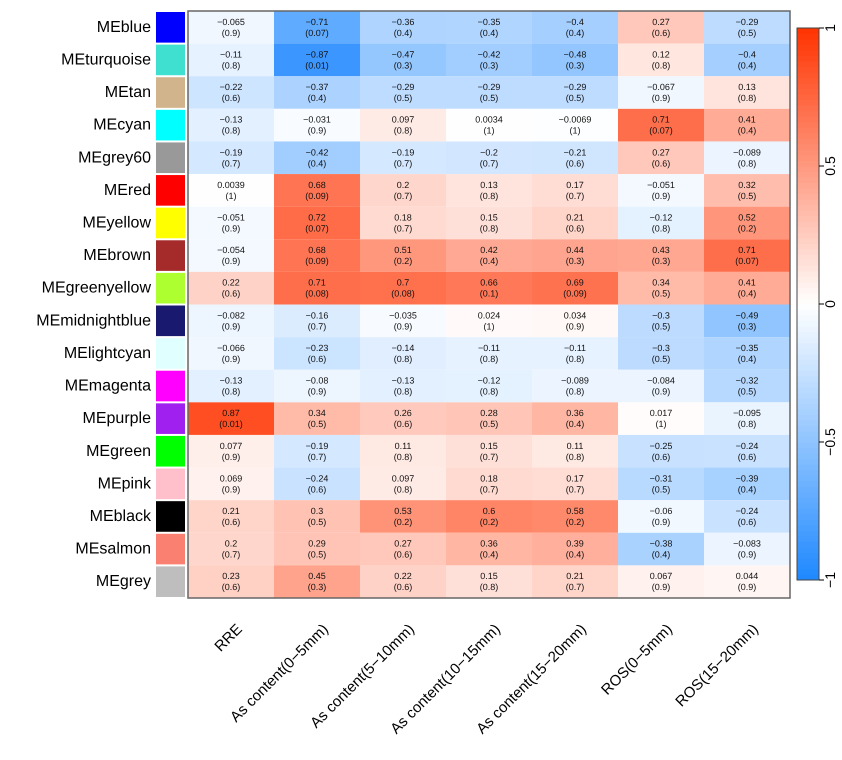 The width and height of the screenshot is (842, 760). What do you see at coordinates (575, 321) in the screenshot?
I see `data-label: 0.034 (0.9)` at bounding box center [575, 321].